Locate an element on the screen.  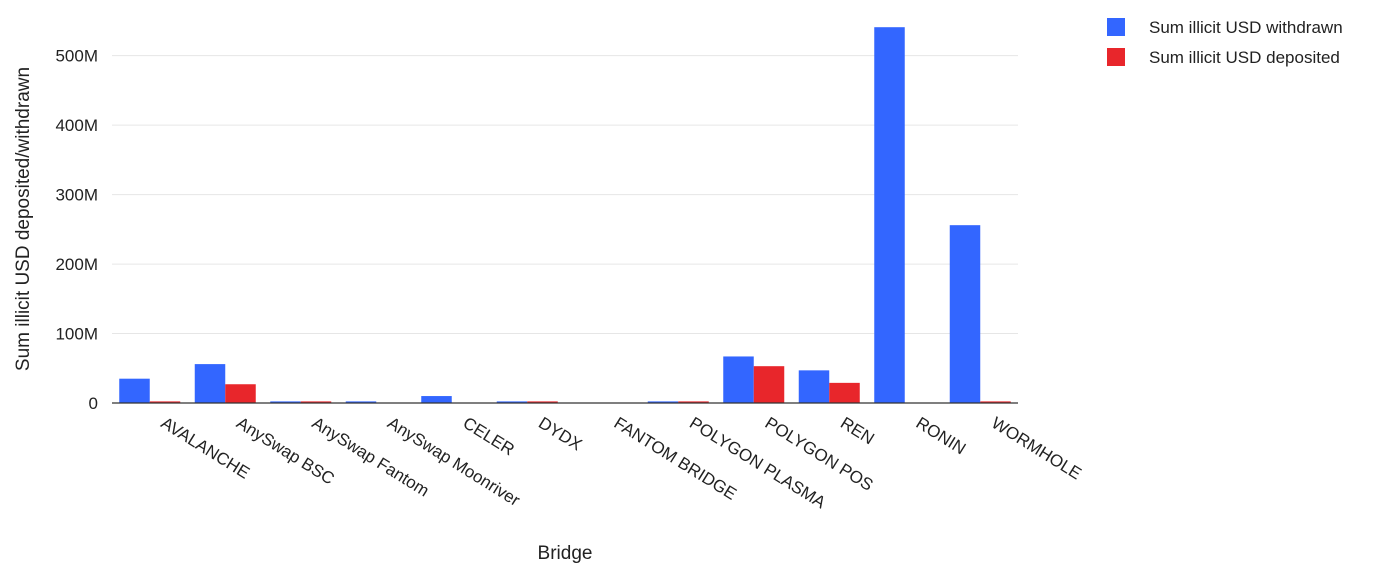
x-tick-label-dydx: DYDX is located at coordinates (560, 433).